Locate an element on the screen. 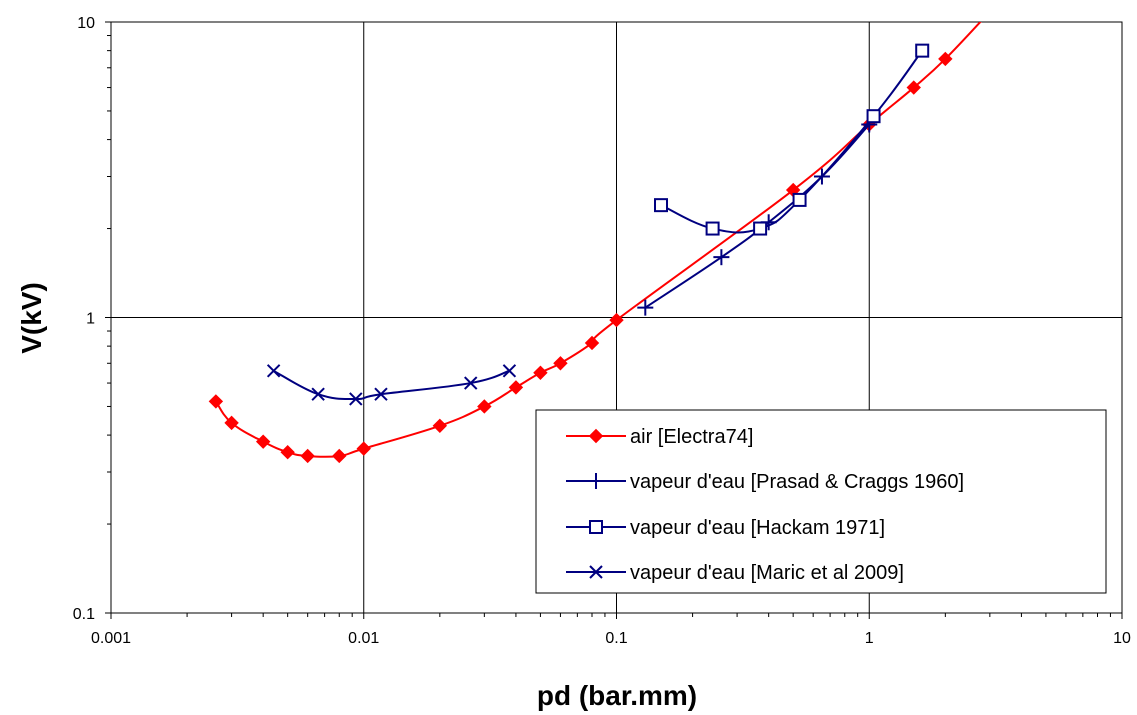  y-axis-title: V(kV) is located at coordinates (31, 318).